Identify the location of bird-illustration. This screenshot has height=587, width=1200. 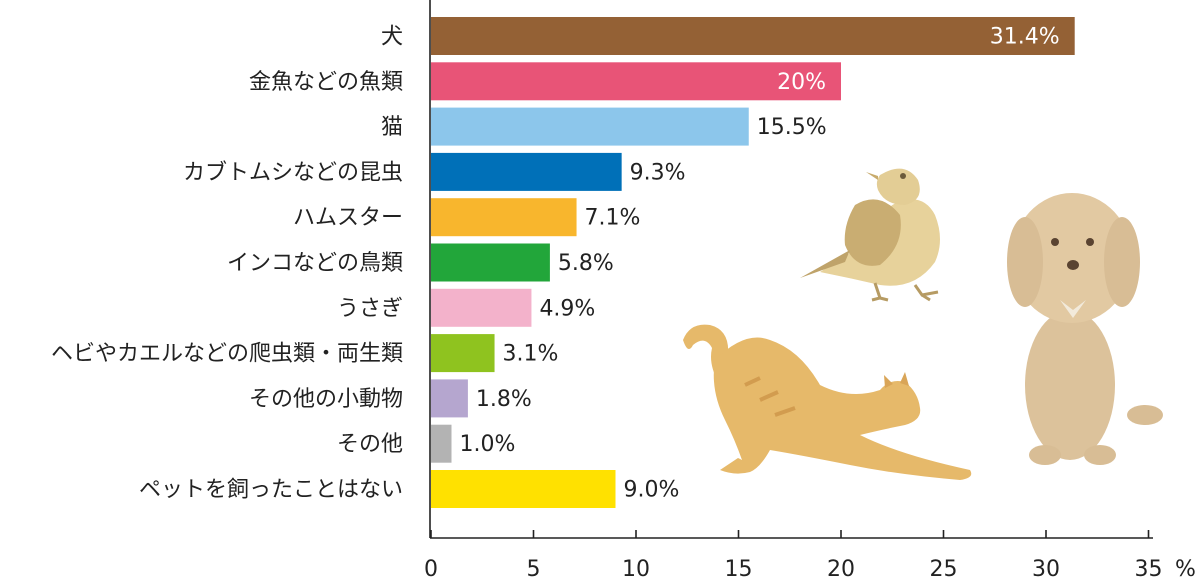
(870, 235).